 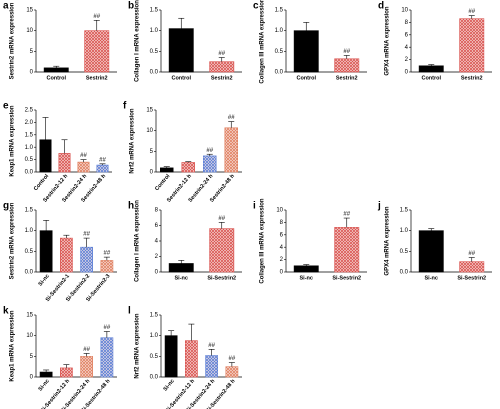 I want to click on y-axis-label: Nrf2 mRNA expression, so click(x=133, y=140).